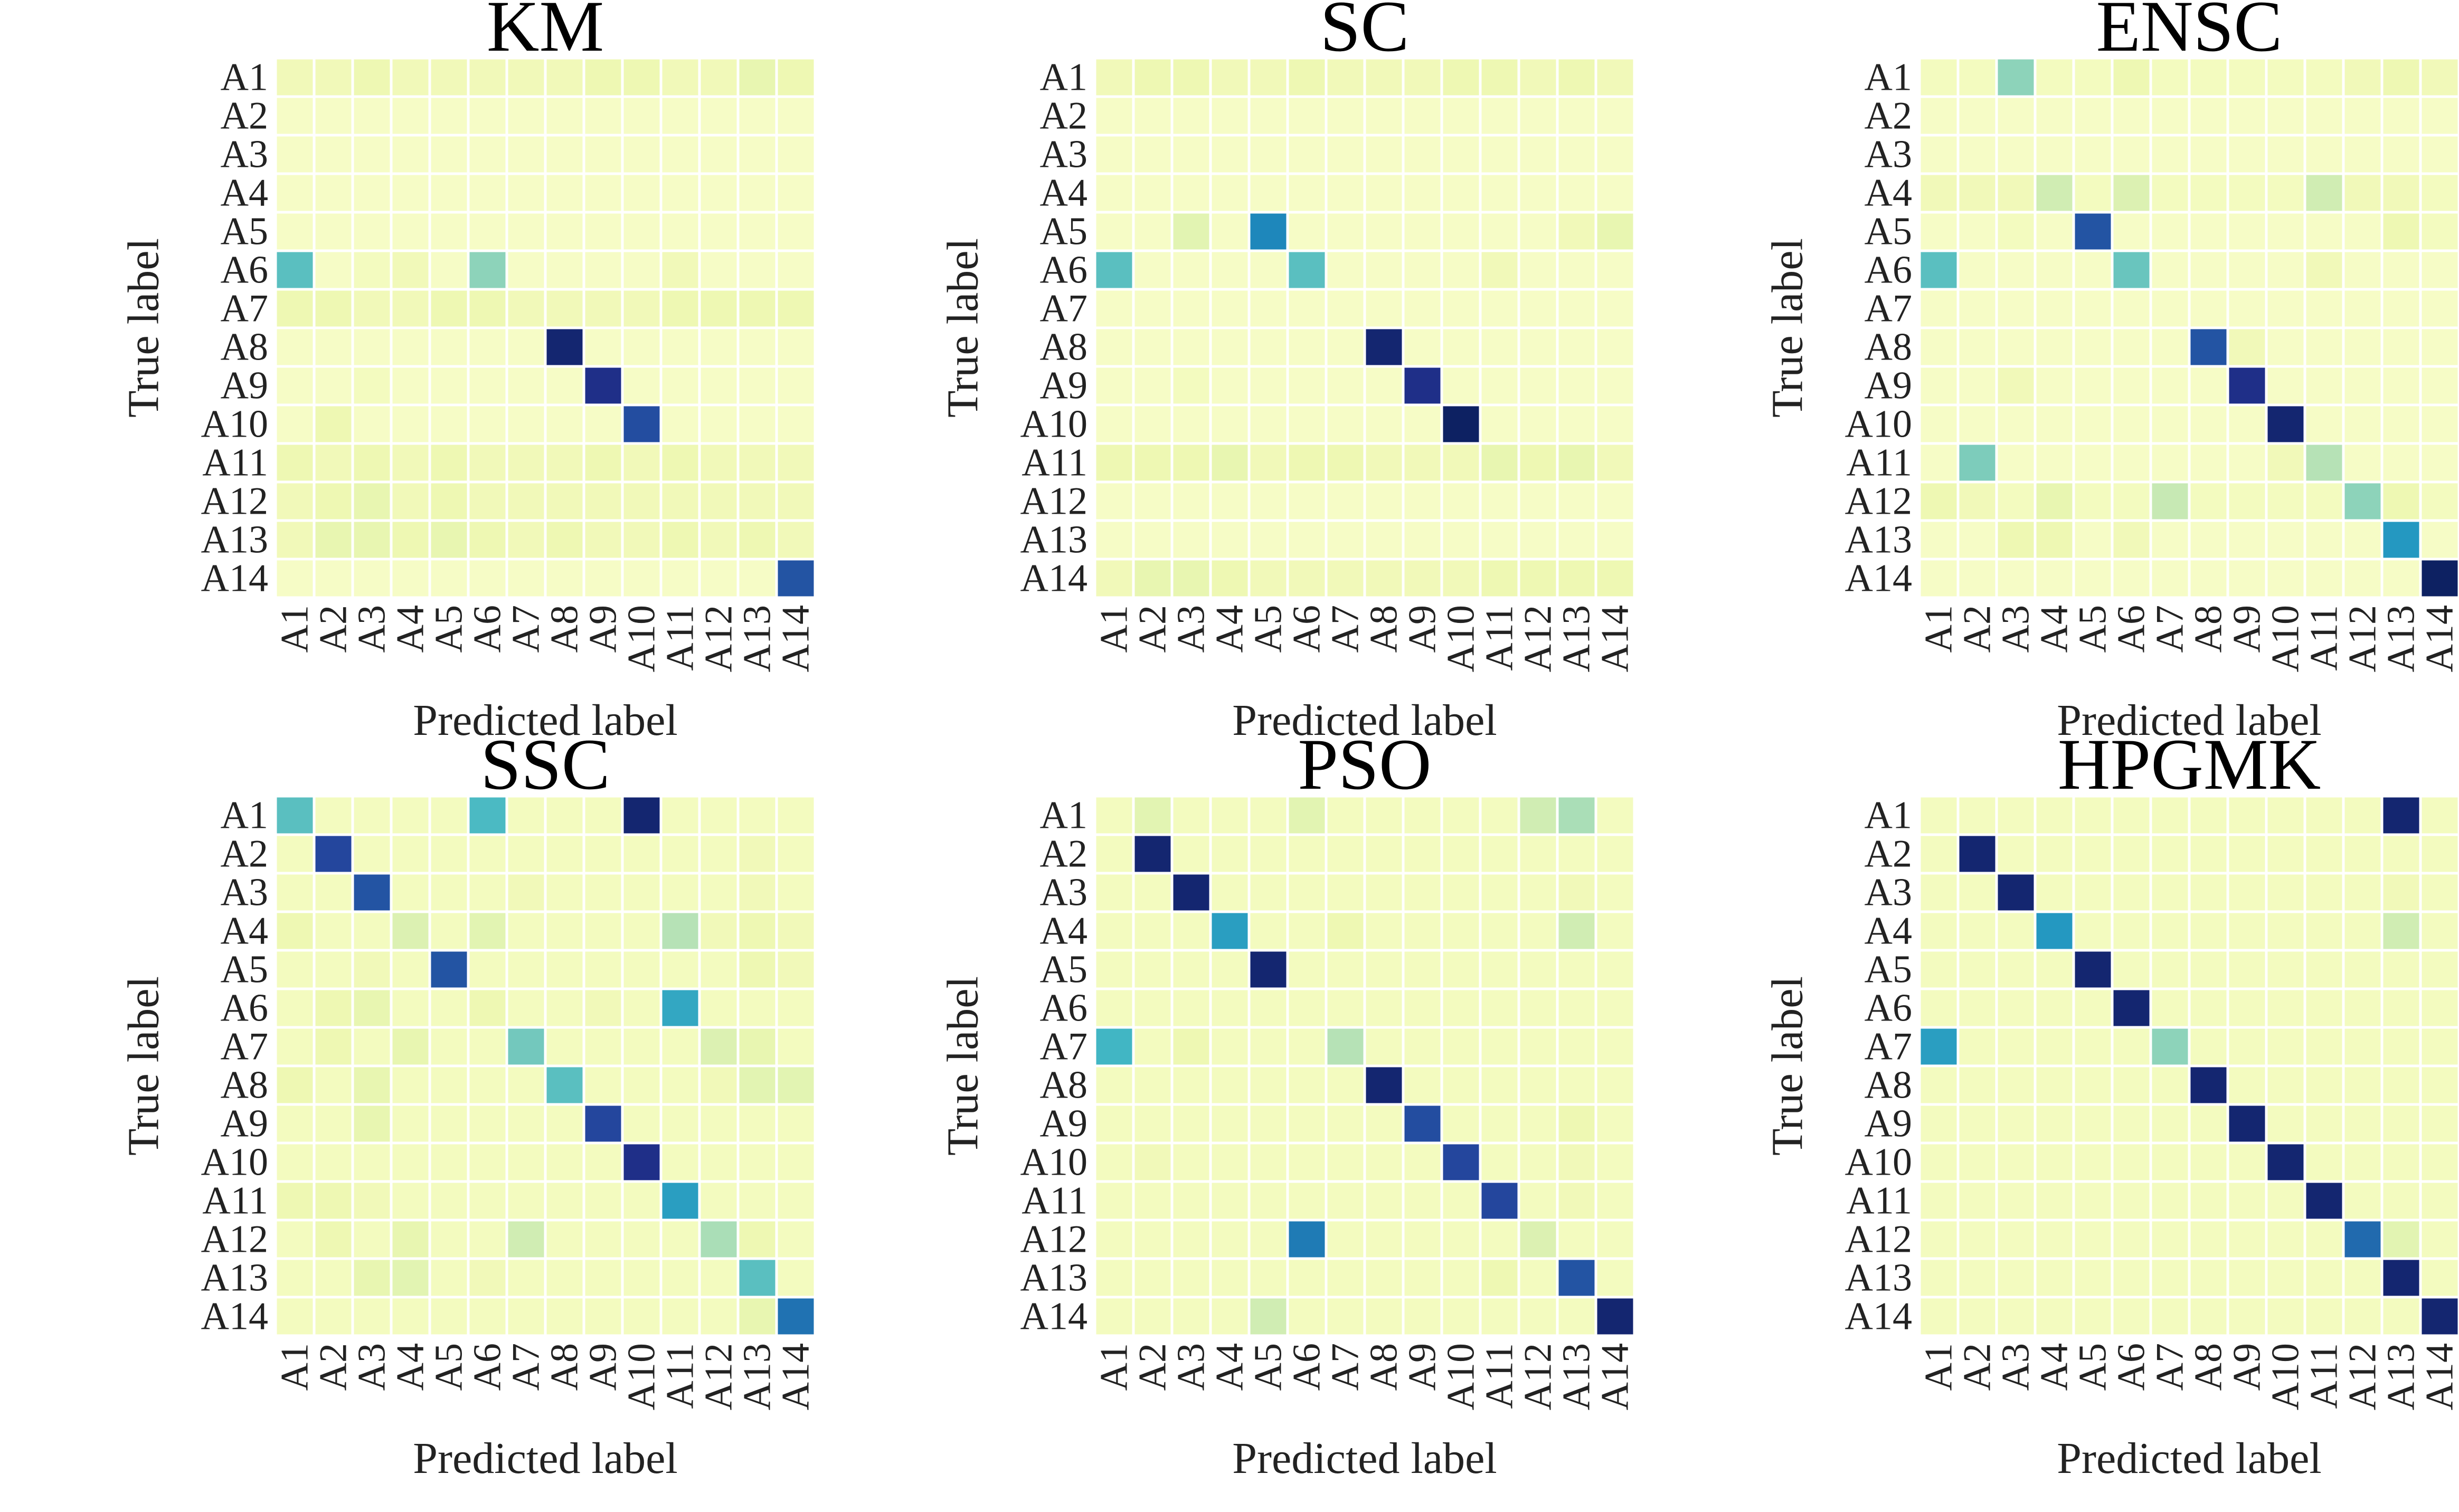 The height and width of the screenshot is (1512, 2459). I want to click on x-axis-label: Predicted label, so click(545, 720).